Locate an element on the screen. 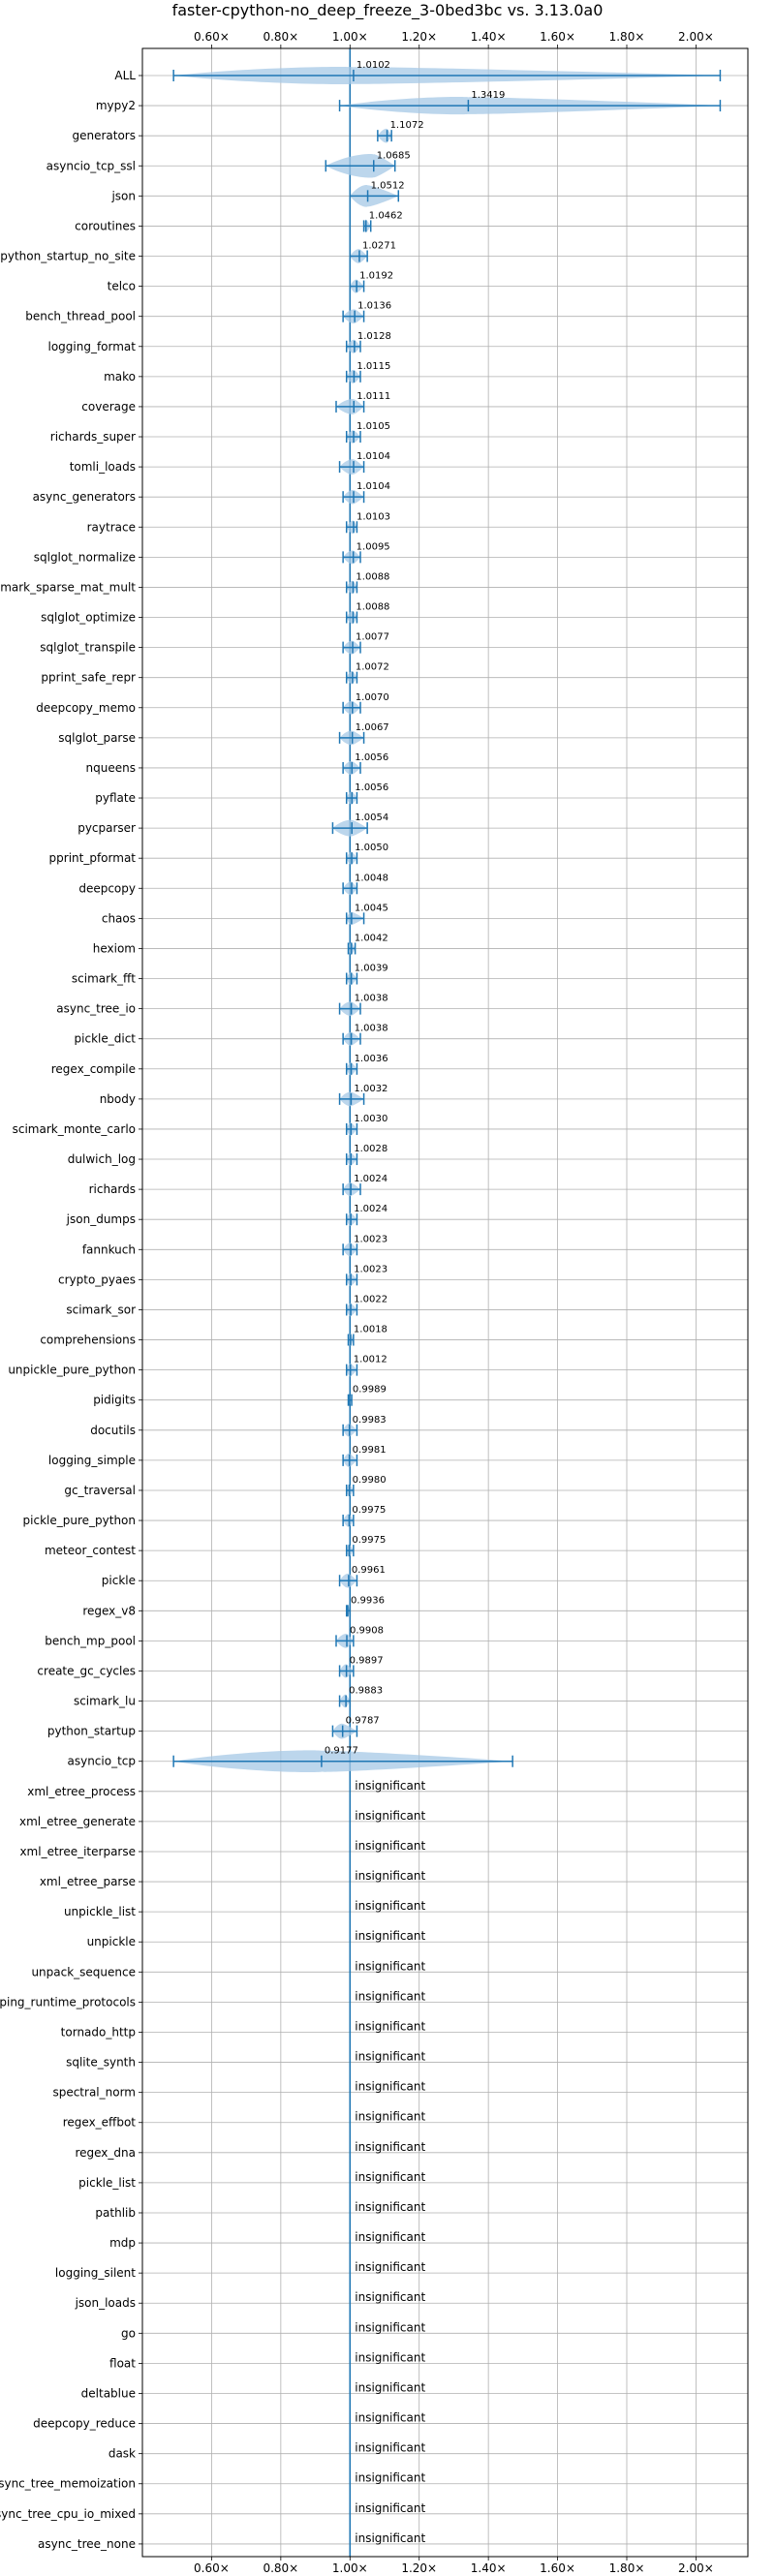  x-tick-label-bottom: 0.80× is located at coordinates (280, 2568).